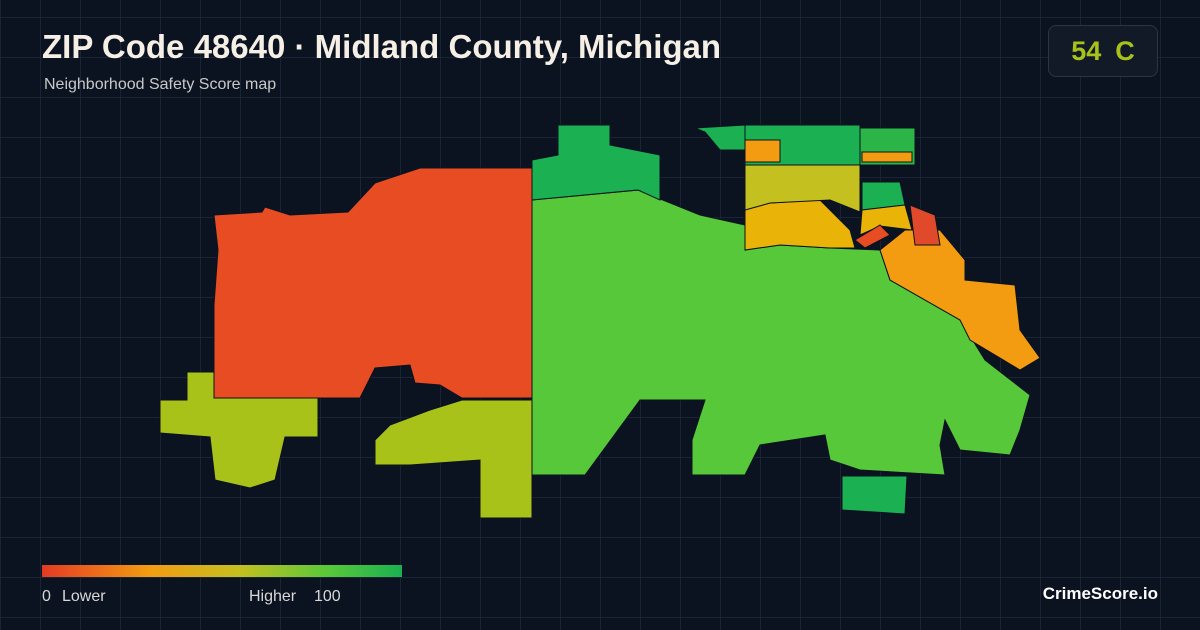 This screenshot has width=1200, height=630. Describe the element at coordinates (46, 596) in the screenshot. I see `legend-min: 0` at that location.